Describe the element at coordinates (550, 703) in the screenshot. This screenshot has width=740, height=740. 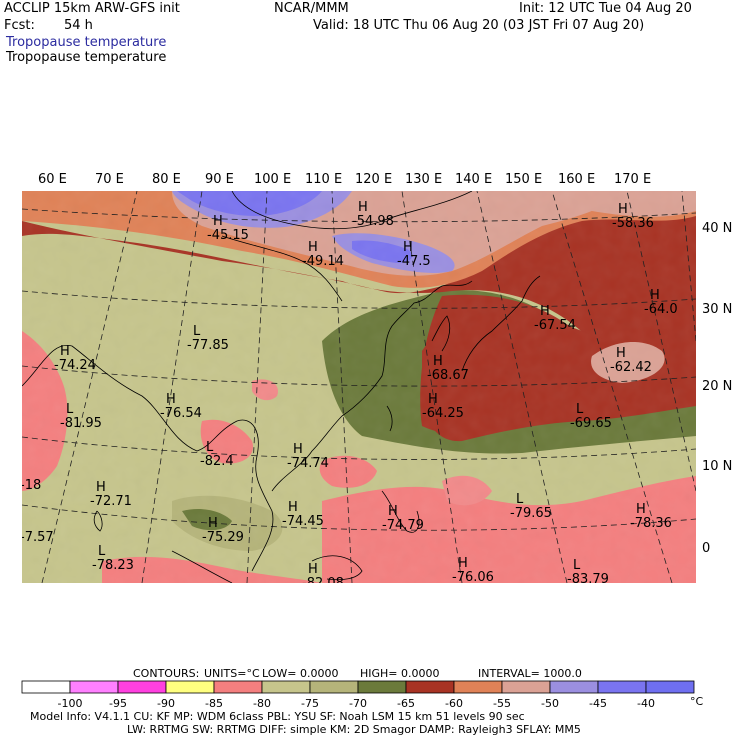
I see `colorbar-label: -50` at that location.